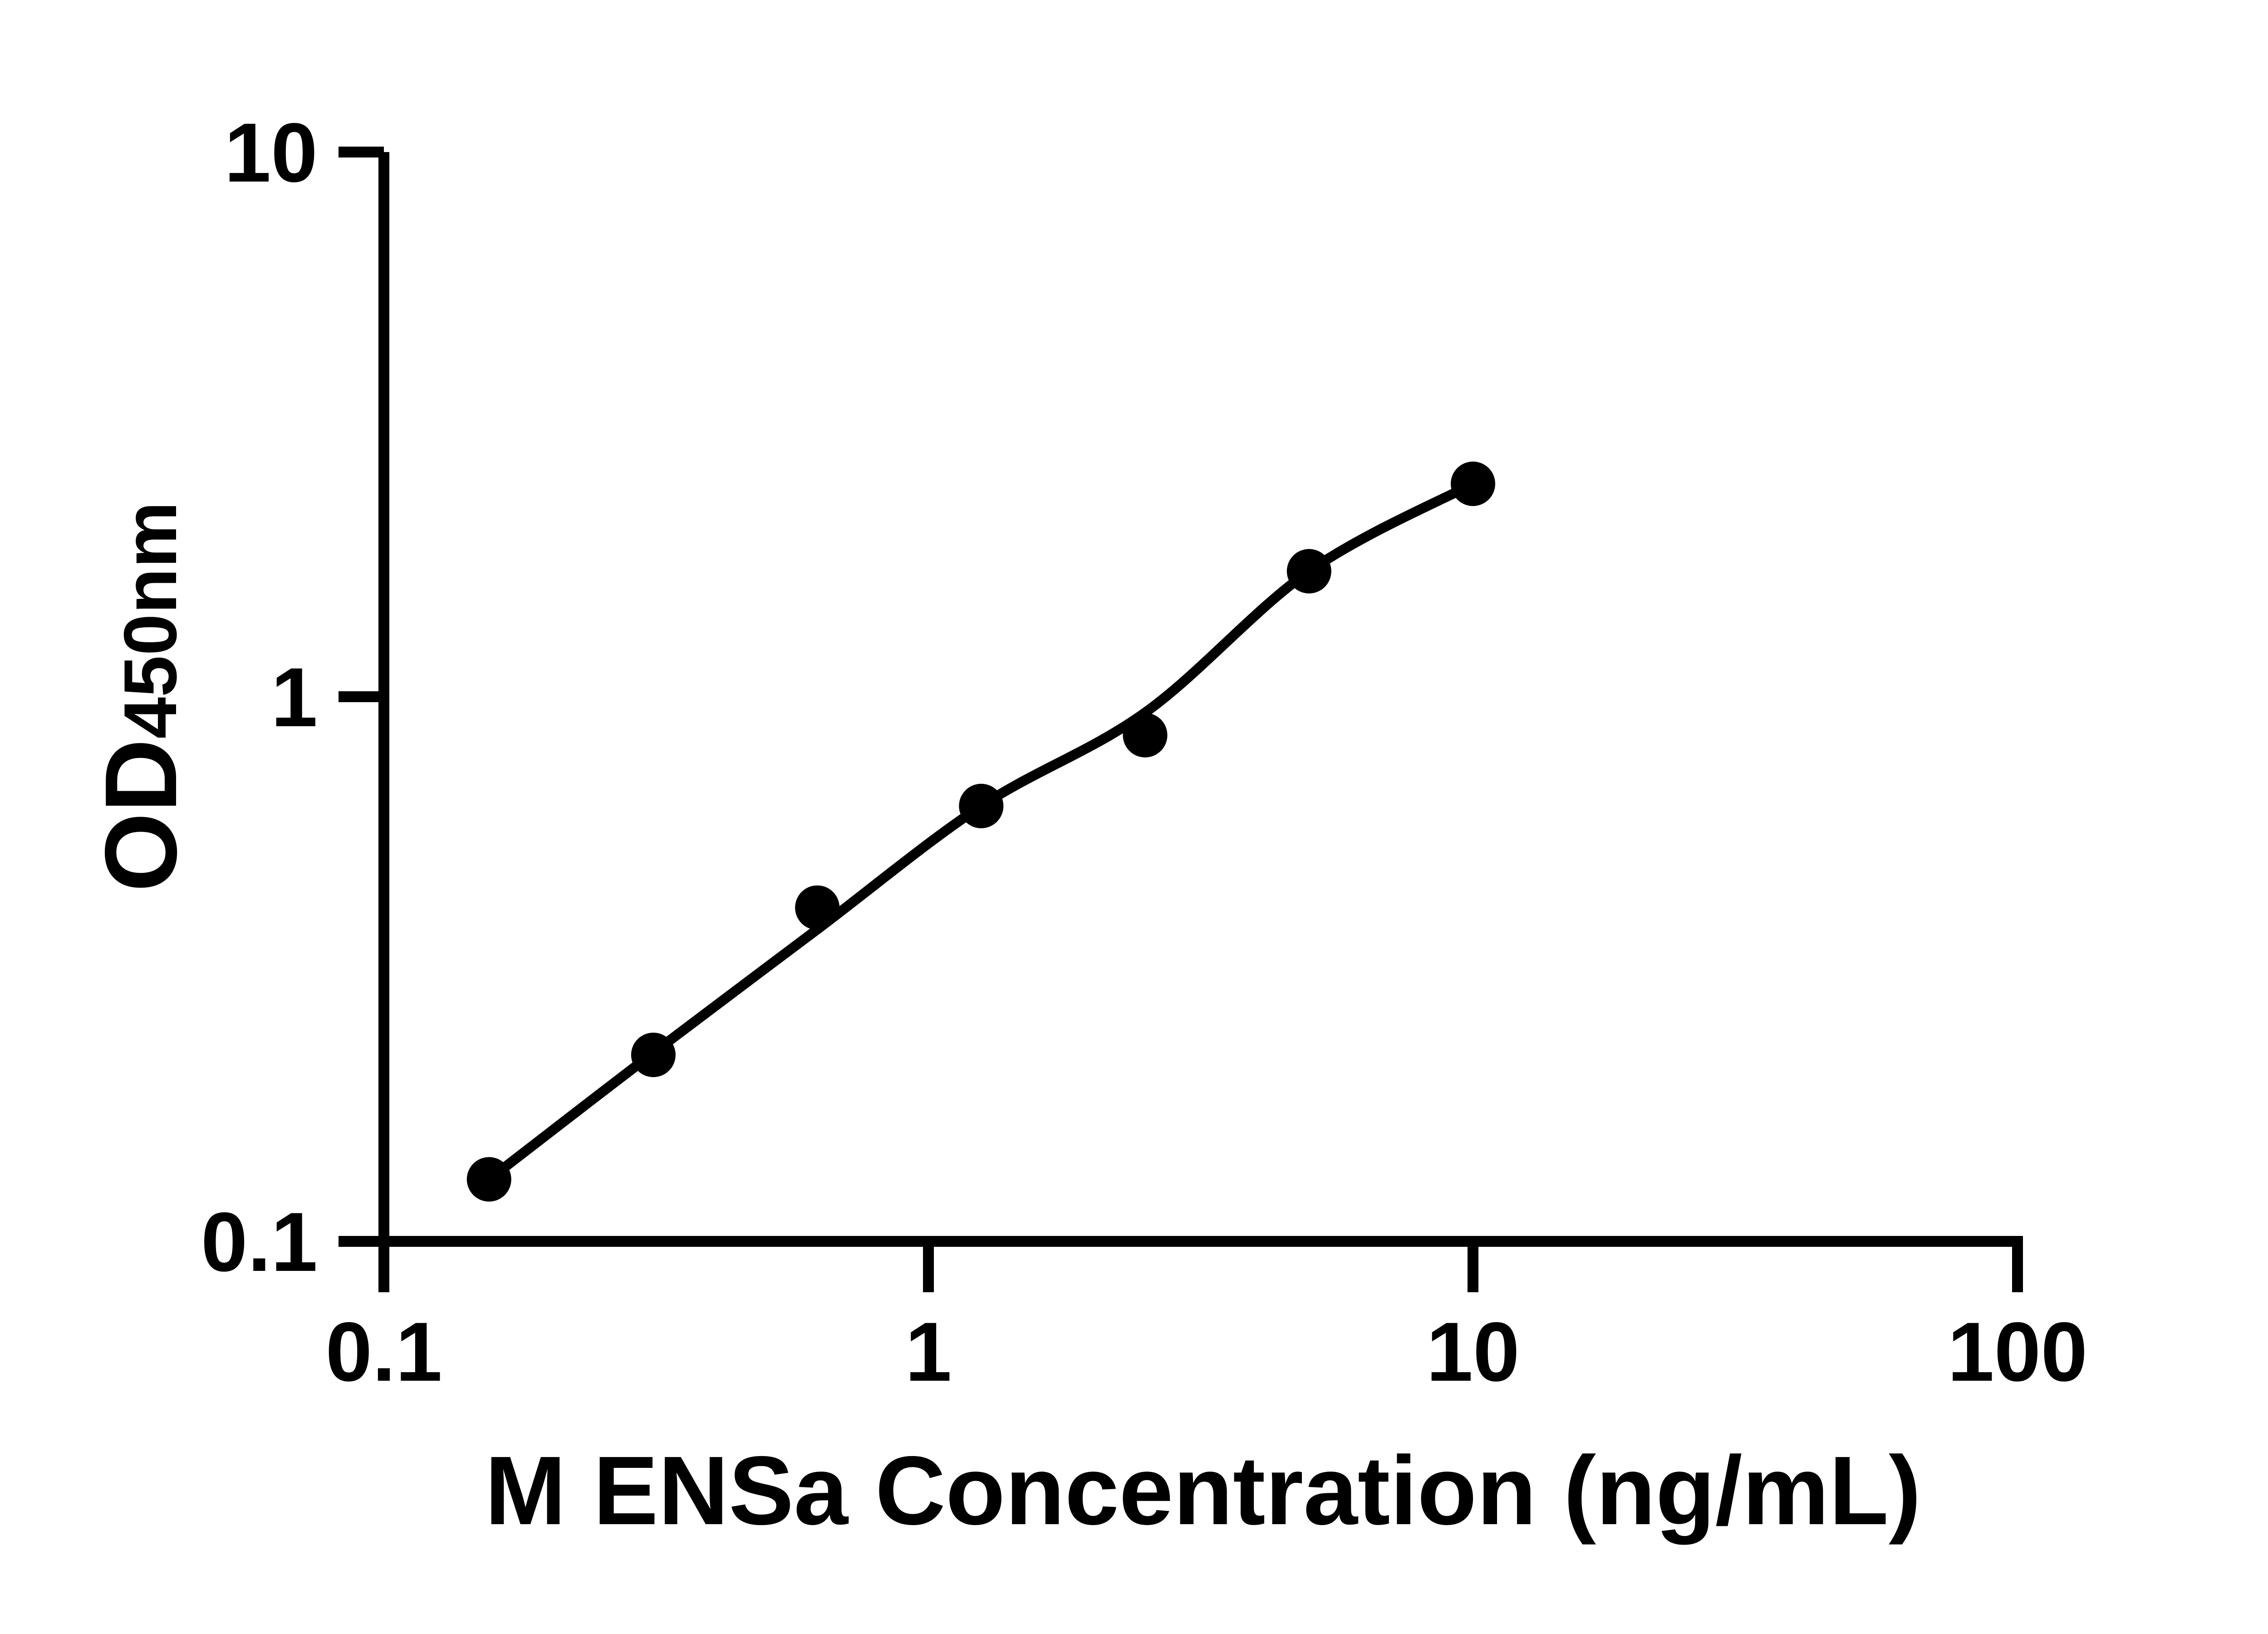  Describe the element at coordinates (383, 1352) in the screenshot. I see `x-axis-tick-label: 0.1` at that location.